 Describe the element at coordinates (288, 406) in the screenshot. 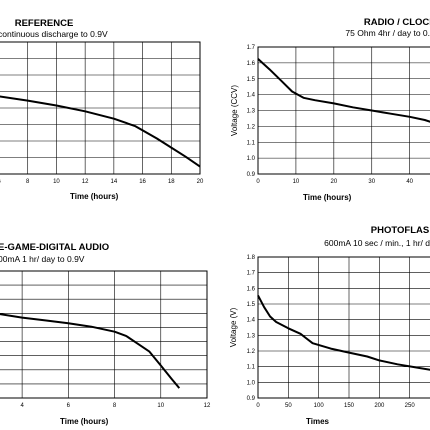

I see `chart-4-x-tick-label: 50` at that location.